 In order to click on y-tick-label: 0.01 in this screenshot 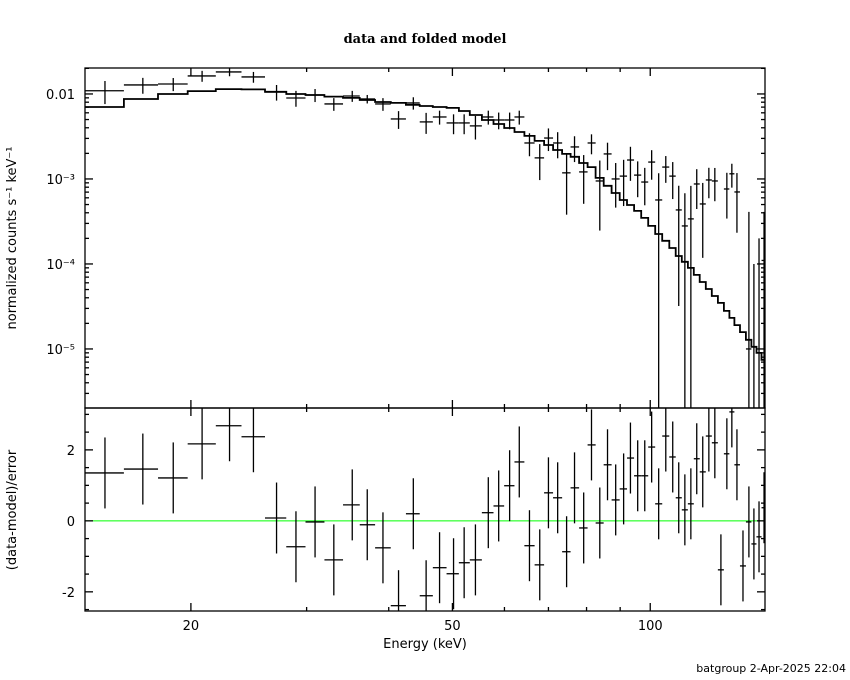, I will do `click(60, 95)`.